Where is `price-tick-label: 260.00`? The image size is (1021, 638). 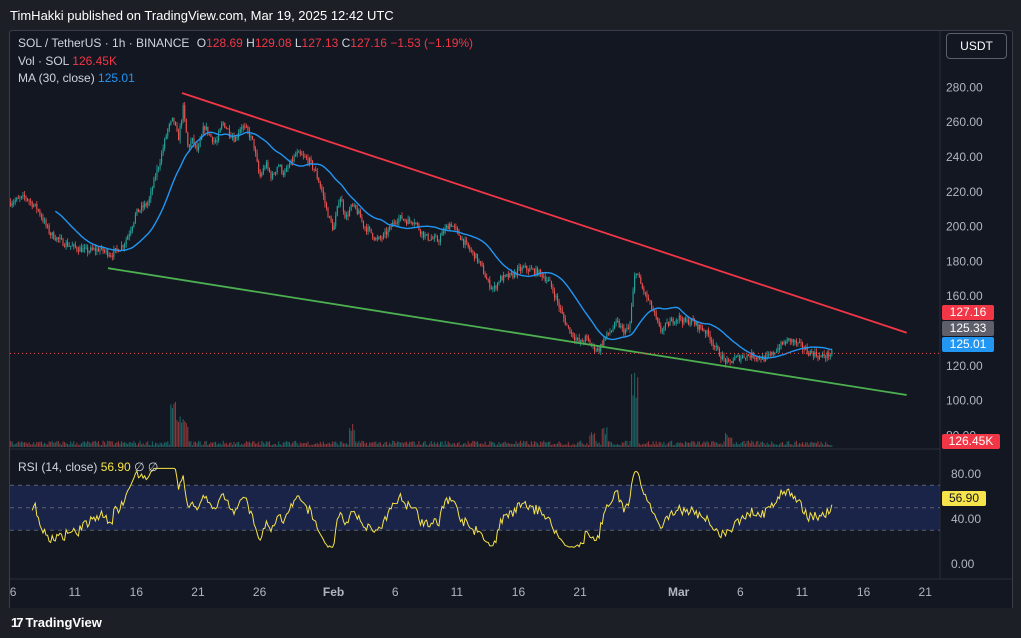 price-tick-label: 260.00 is located at coordinates (964, 122).